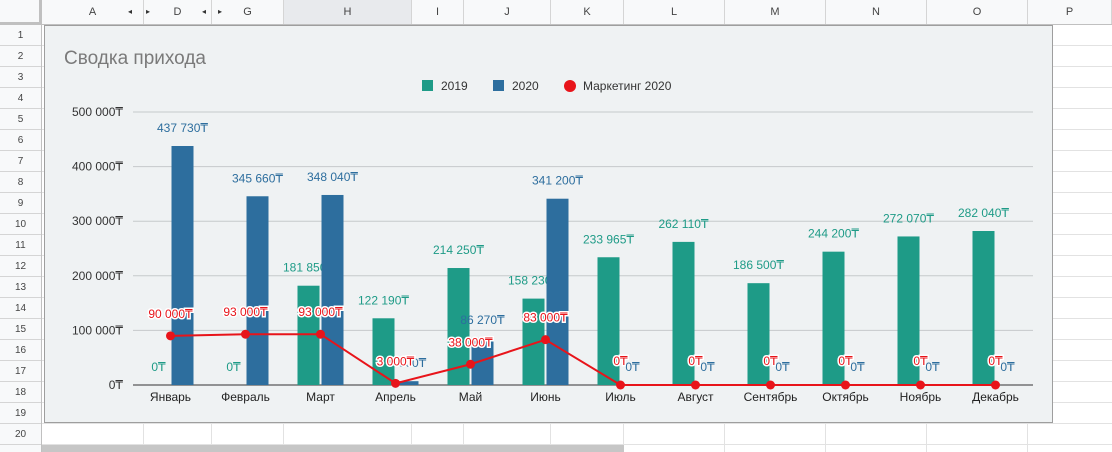  I want to click on row-header-14: 14, so click(20, 308).